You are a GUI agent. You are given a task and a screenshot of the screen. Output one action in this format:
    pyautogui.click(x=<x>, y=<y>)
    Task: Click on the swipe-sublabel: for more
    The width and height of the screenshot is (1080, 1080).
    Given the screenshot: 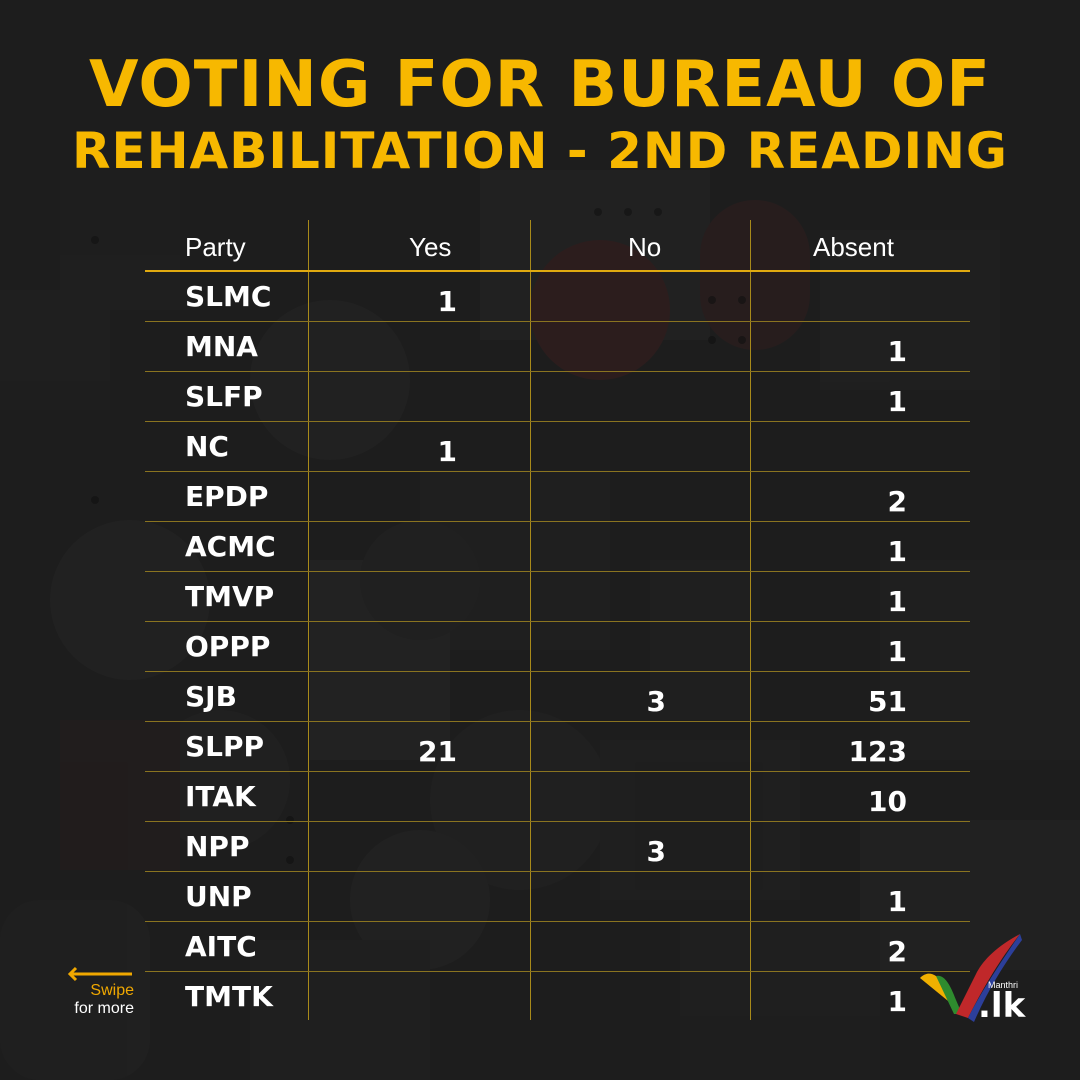 What is the action you would take?
    pyautogui.click(x=104, y=1008)
    